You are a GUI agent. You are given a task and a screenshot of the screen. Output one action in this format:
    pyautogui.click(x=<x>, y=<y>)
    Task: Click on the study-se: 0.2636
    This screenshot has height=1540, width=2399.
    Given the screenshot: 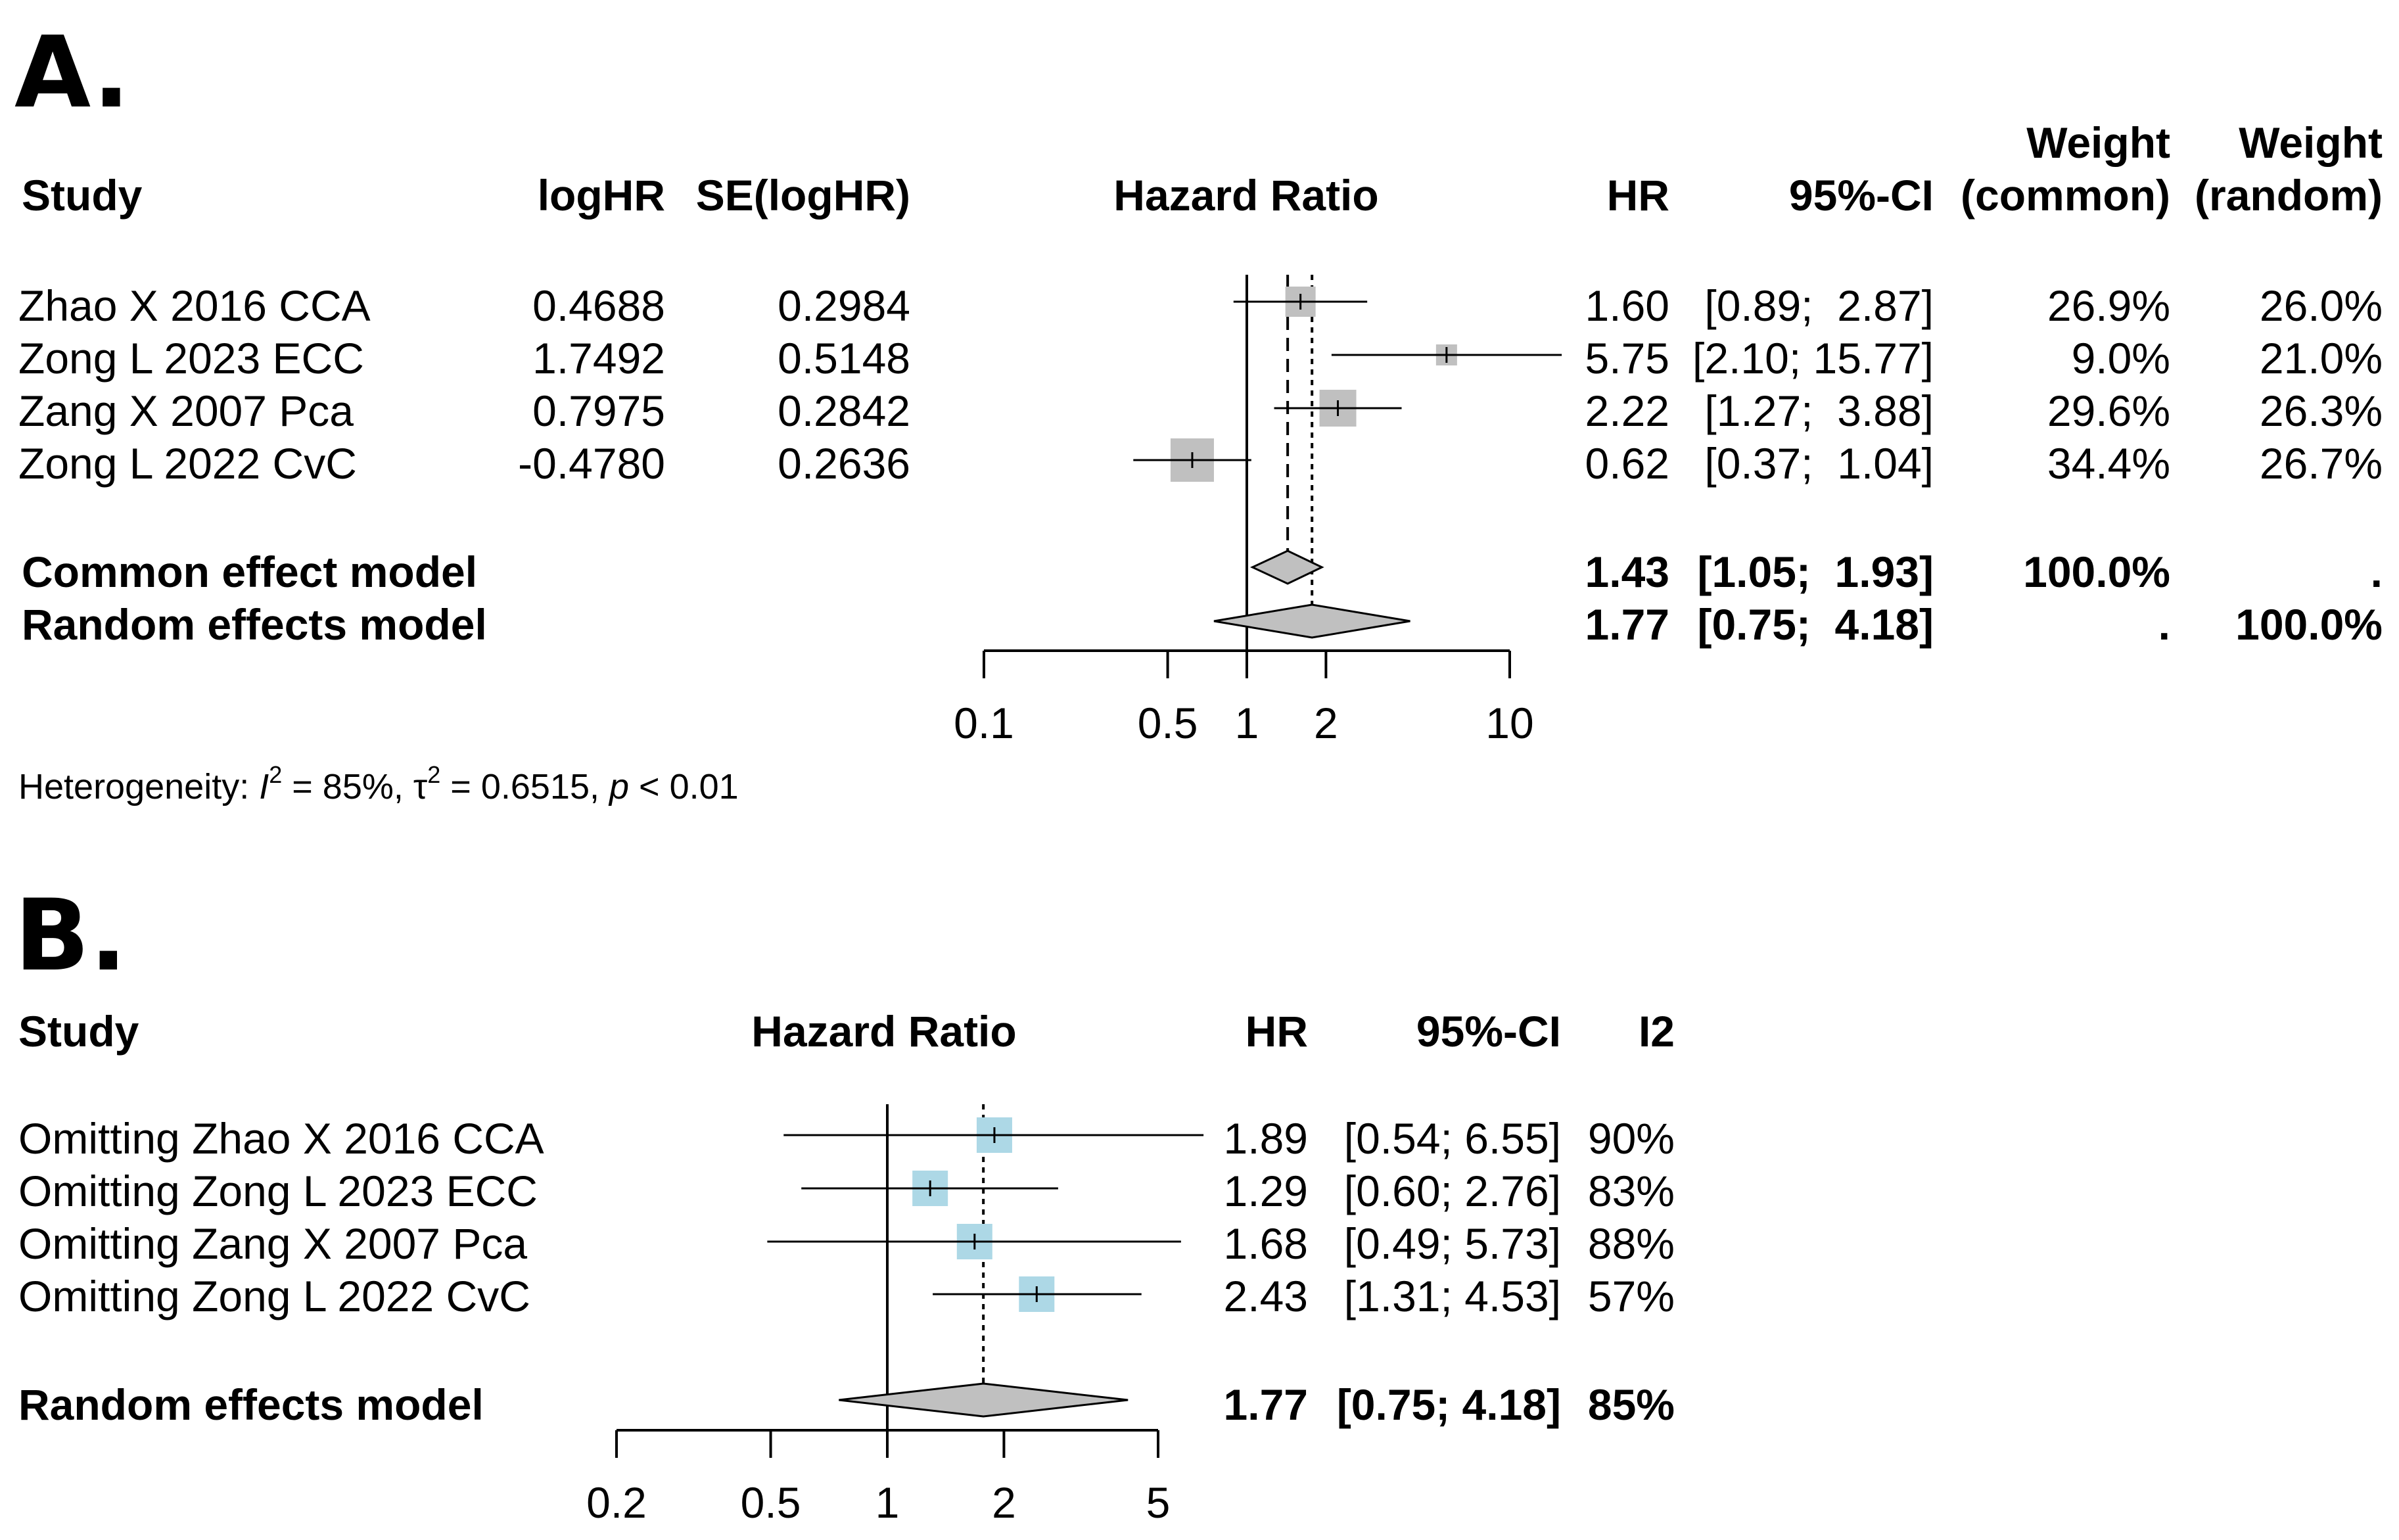 What is the action you would take?
    pyautogui.click(x=844, y=463)
    